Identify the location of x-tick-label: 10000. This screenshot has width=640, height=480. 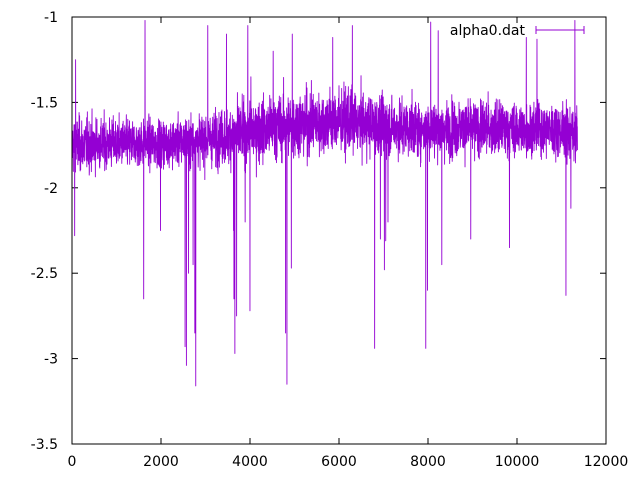
(517, 462).